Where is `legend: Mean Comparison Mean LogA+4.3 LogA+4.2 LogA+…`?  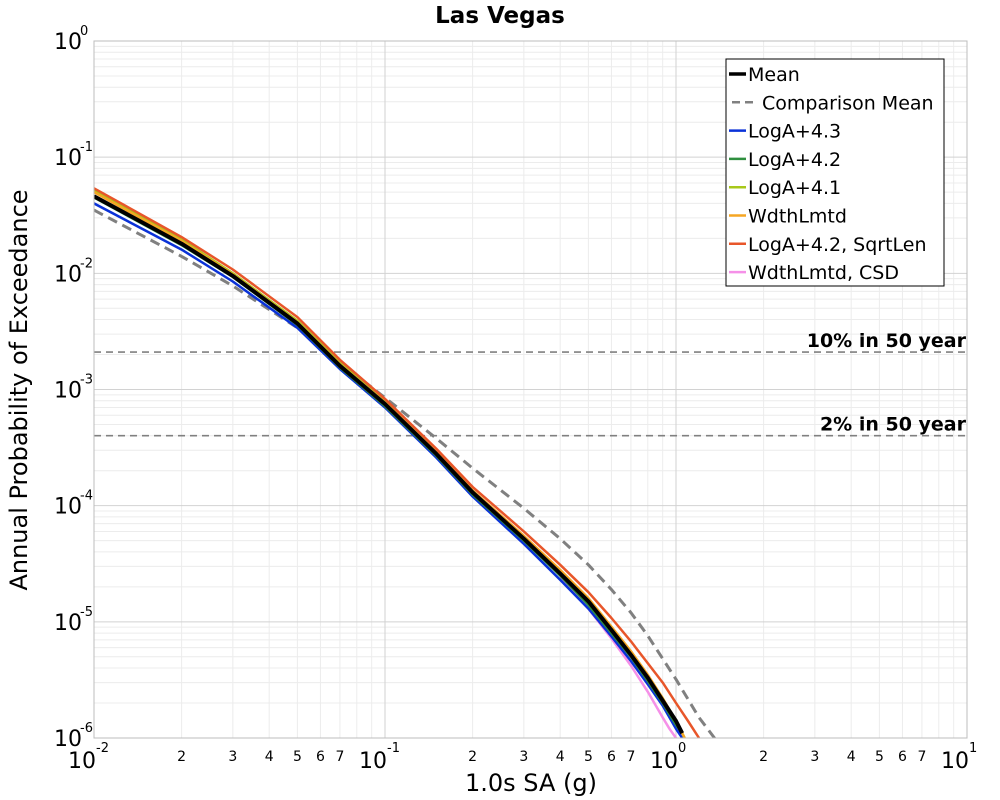 legend: Mean Comparison Mean LogA+4.3 LogA+4.2 LogA+… is located at coordinates (835, 172).